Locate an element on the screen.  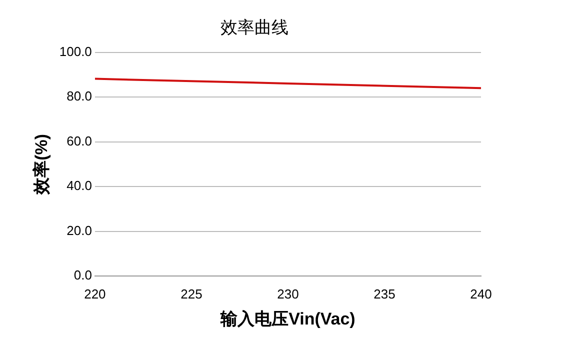
x-tick-label: 235 is located at coordinates (385, 294).